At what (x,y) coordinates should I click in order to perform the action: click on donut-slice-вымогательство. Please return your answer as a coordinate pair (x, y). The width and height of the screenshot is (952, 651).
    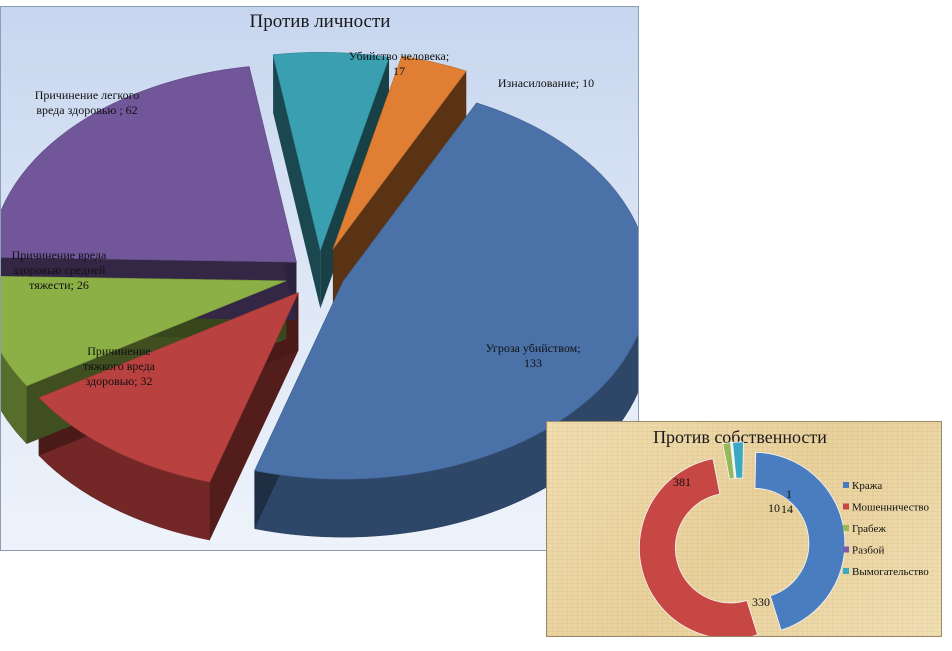
    Looking at the image, I should click on (738, 460).